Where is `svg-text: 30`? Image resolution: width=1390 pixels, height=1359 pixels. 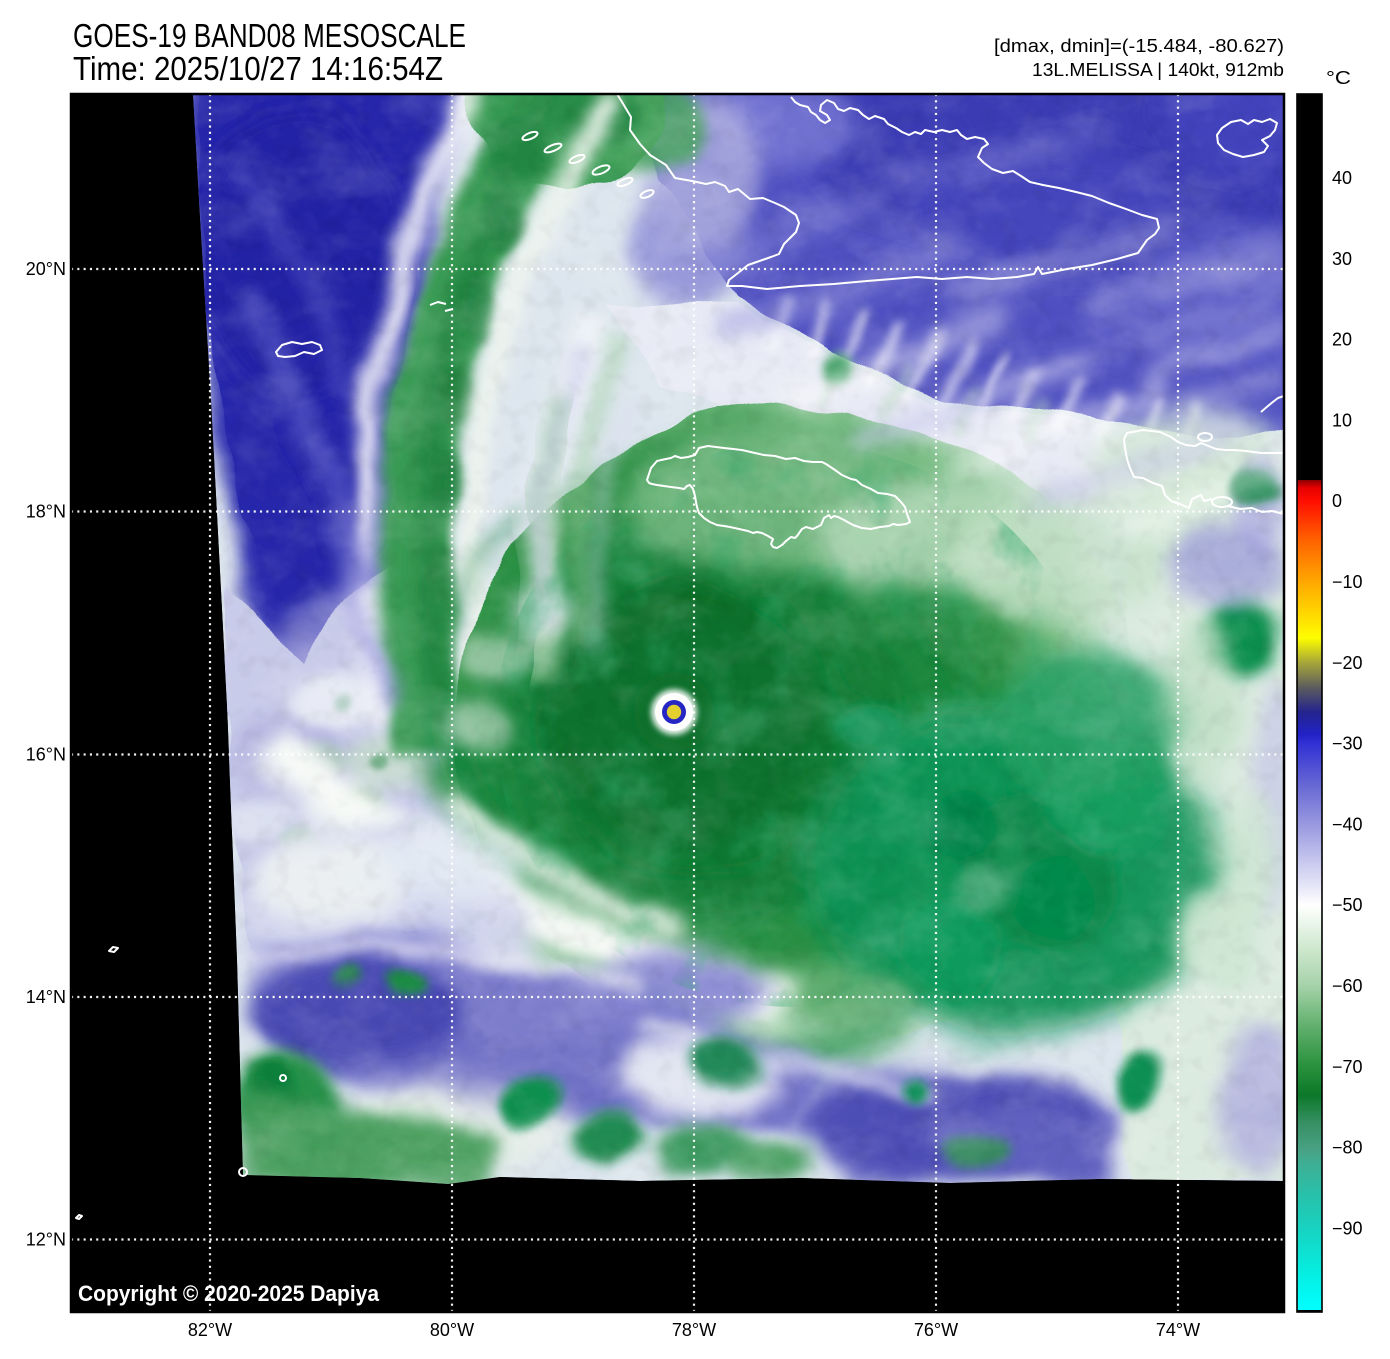 svg-text: 30 is located at coordinates (1342, 259).